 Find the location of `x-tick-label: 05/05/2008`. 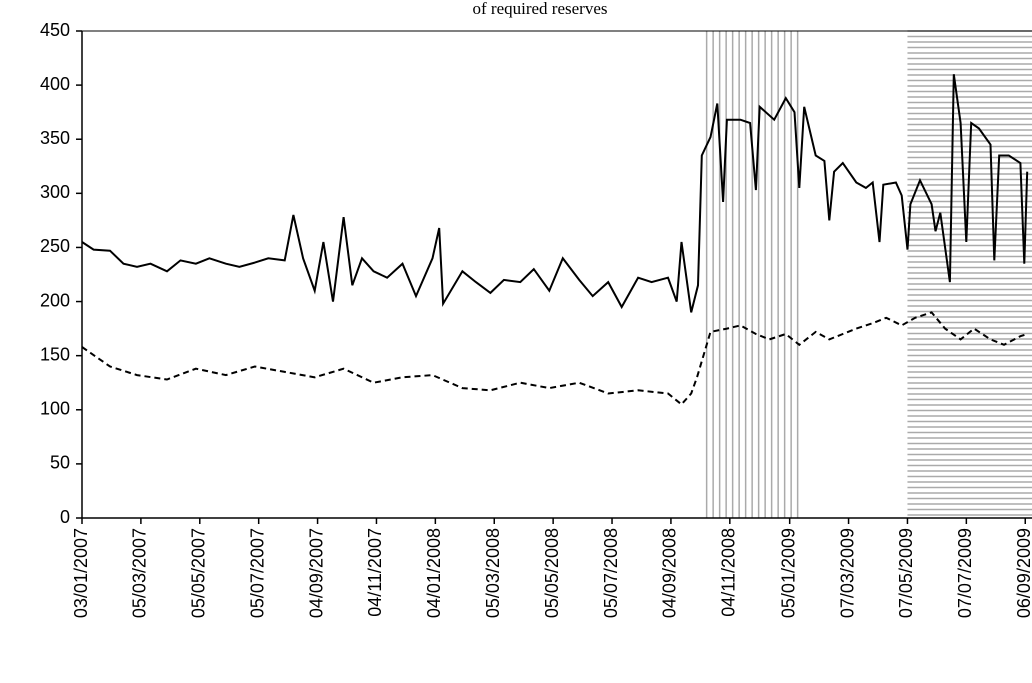

x-tick-label: 05/05/2008 is located at coordinates (552, 573).